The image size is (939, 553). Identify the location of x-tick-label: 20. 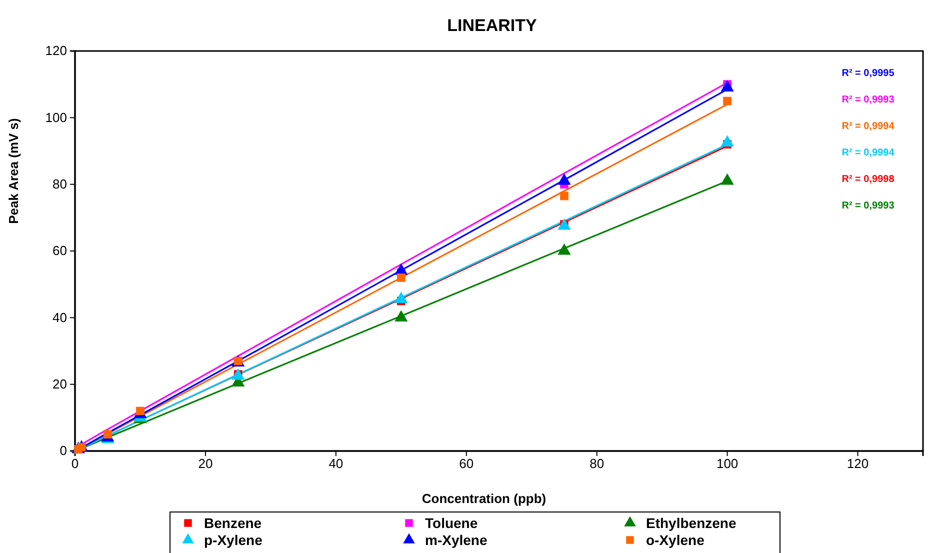
(205, 464).